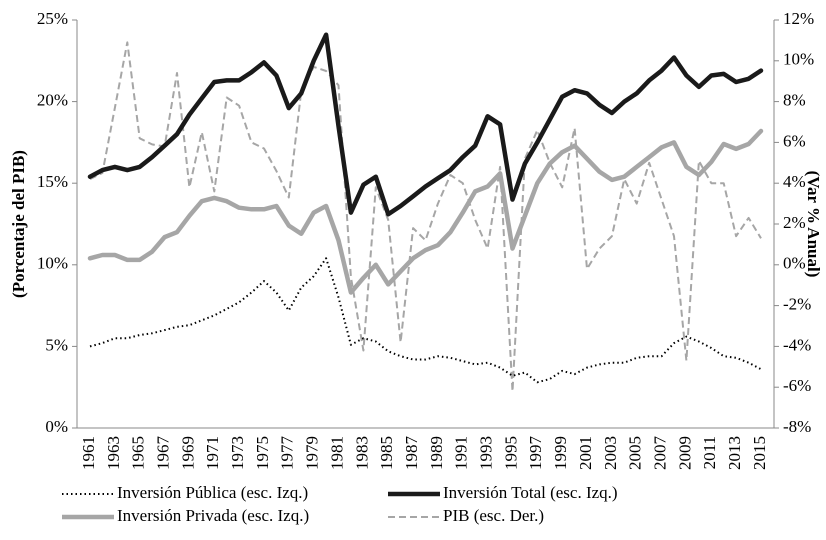 This screenshot has width=826, height=540. I want to click on x-tick-label: 1973, so click(237, 453).